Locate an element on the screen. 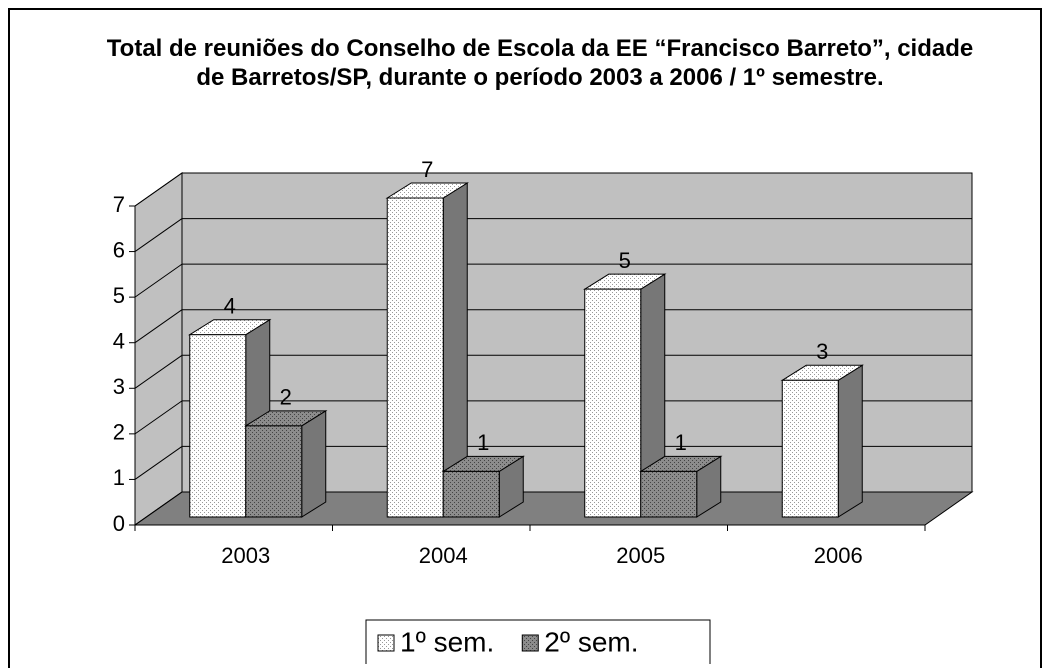  side-wall is located at coordinates (158, 349).